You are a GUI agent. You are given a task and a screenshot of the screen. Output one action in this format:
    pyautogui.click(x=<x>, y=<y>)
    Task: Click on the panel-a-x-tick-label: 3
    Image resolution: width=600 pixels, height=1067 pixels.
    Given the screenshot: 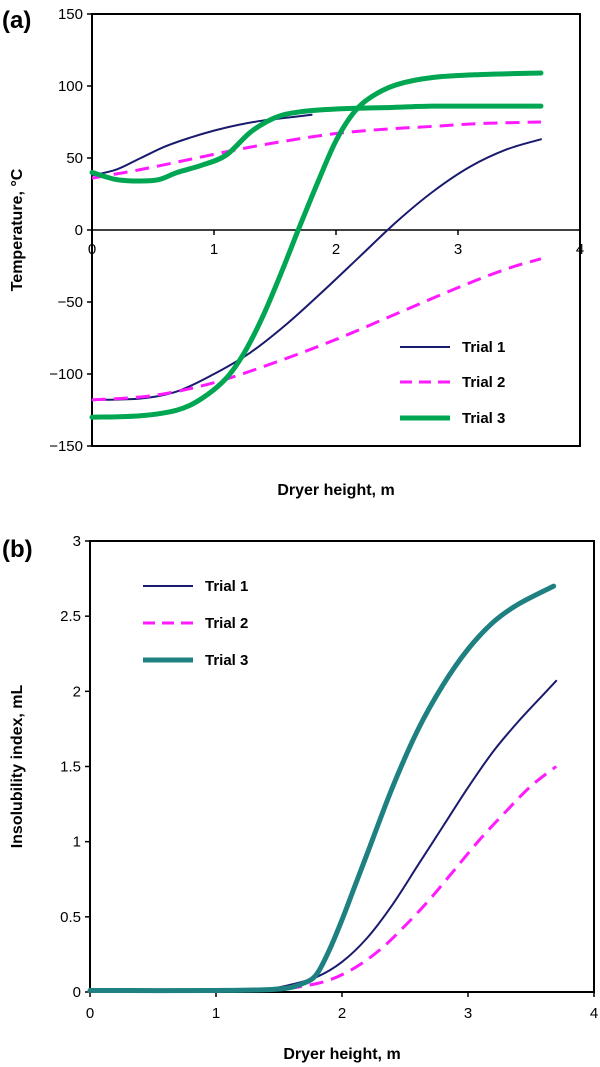 What is the action you would take?
    pyautogui.click(x=458, y=249)
    